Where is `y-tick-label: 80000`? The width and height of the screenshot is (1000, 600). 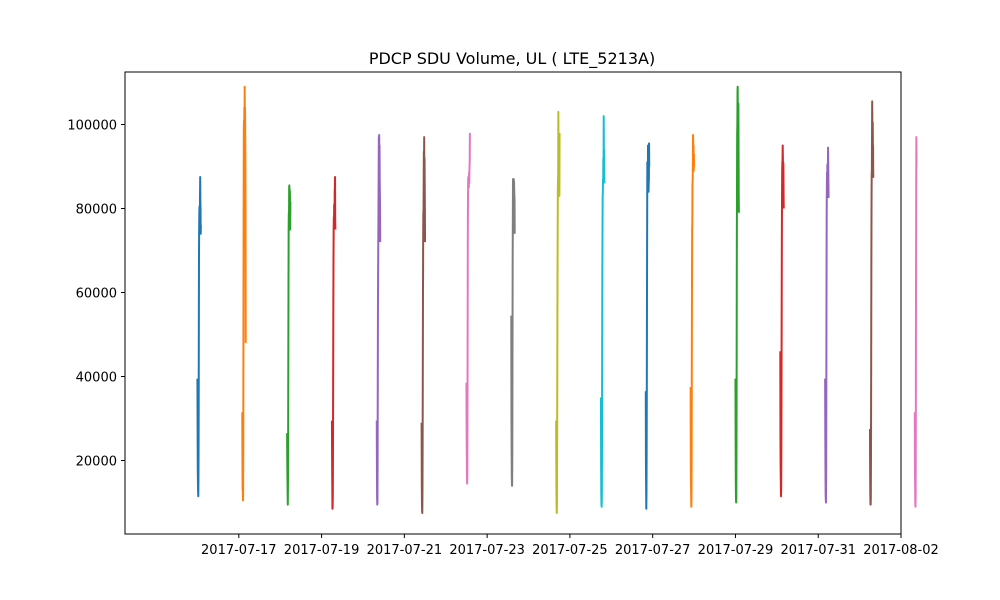 y-tick-label: 80000 is located at coordinates (96, 210).